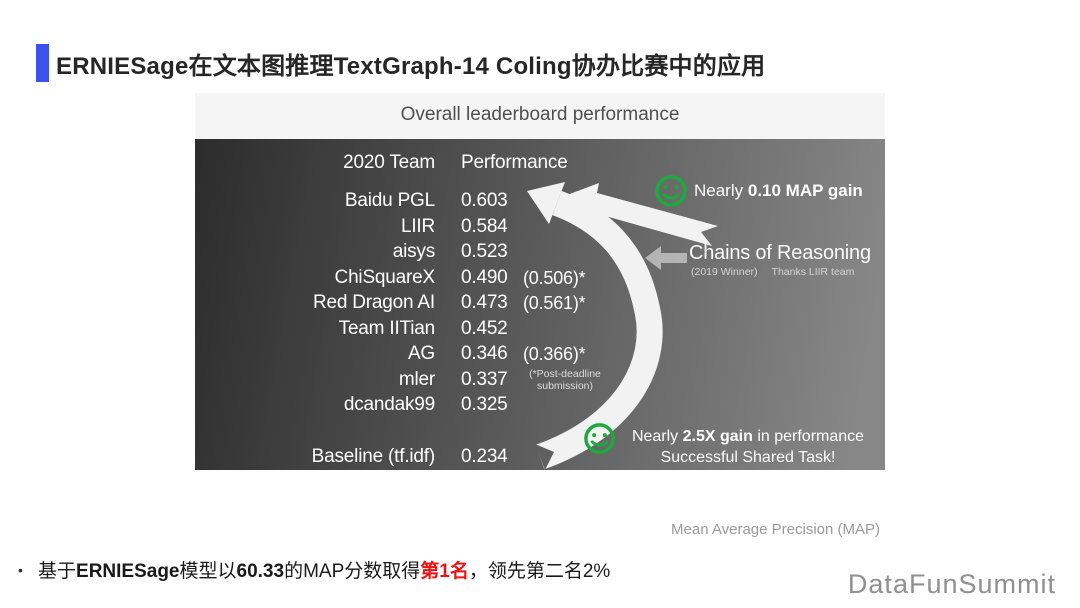 The image size is (1080, 608). I want to click on table-header: 2020 Team Performance, so click(540, 163).